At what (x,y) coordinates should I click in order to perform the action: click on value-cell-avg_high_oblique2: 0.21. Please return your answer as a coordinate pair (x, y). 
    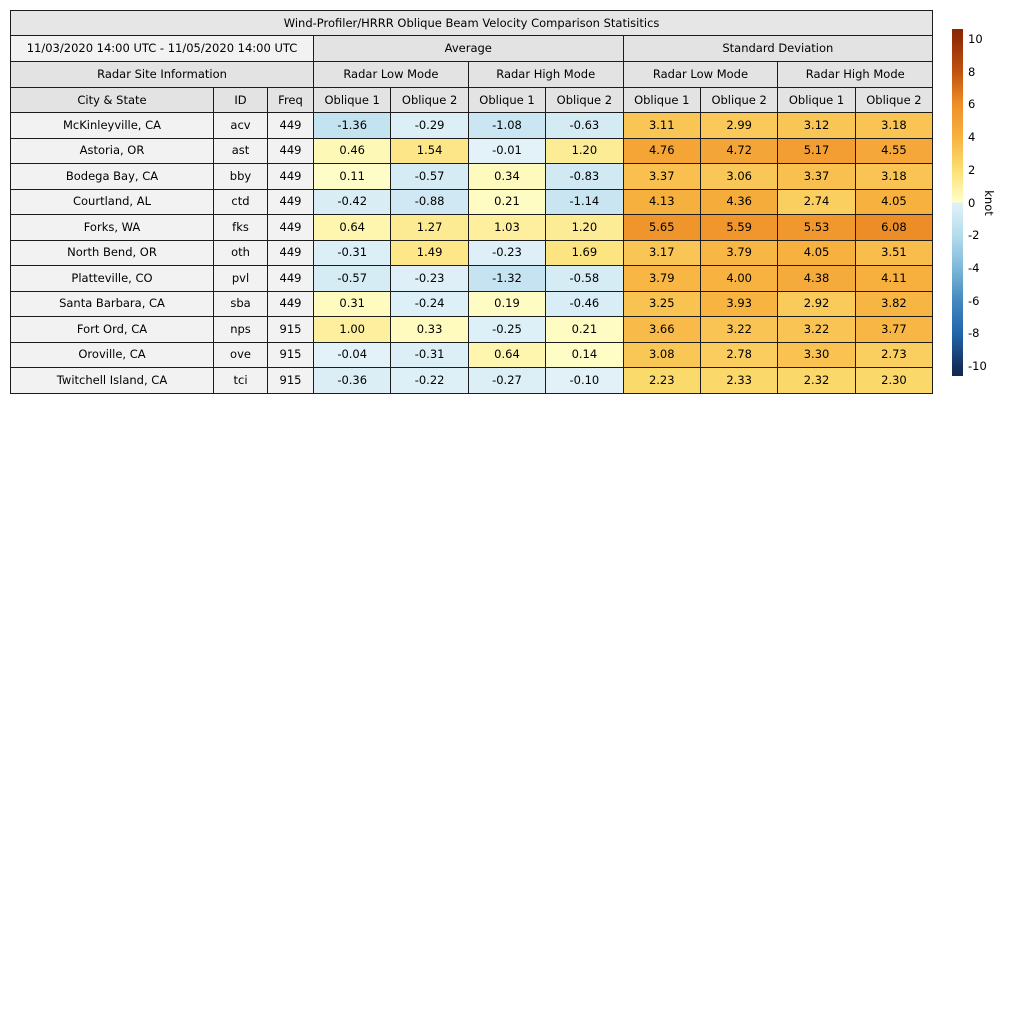
    Looking at the image, I should click on (584, 329).